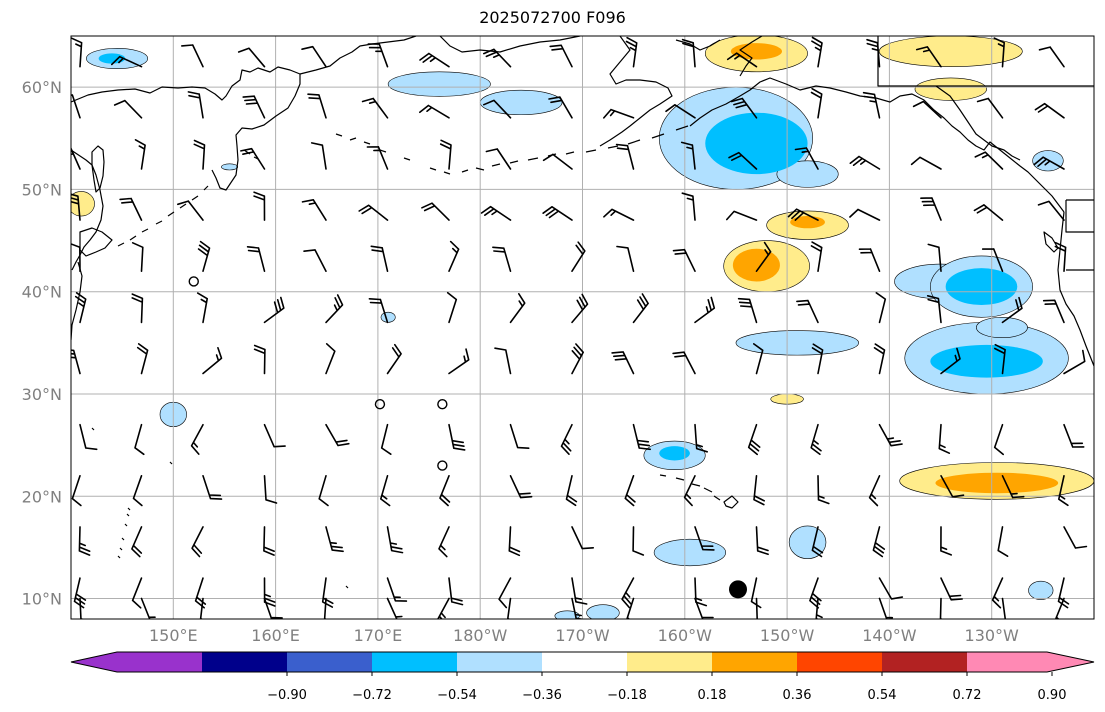 The width and height of the screenshot is (1105, 712). I want to click on colorbar-tick-label: 0.90, so click(1052, 695).